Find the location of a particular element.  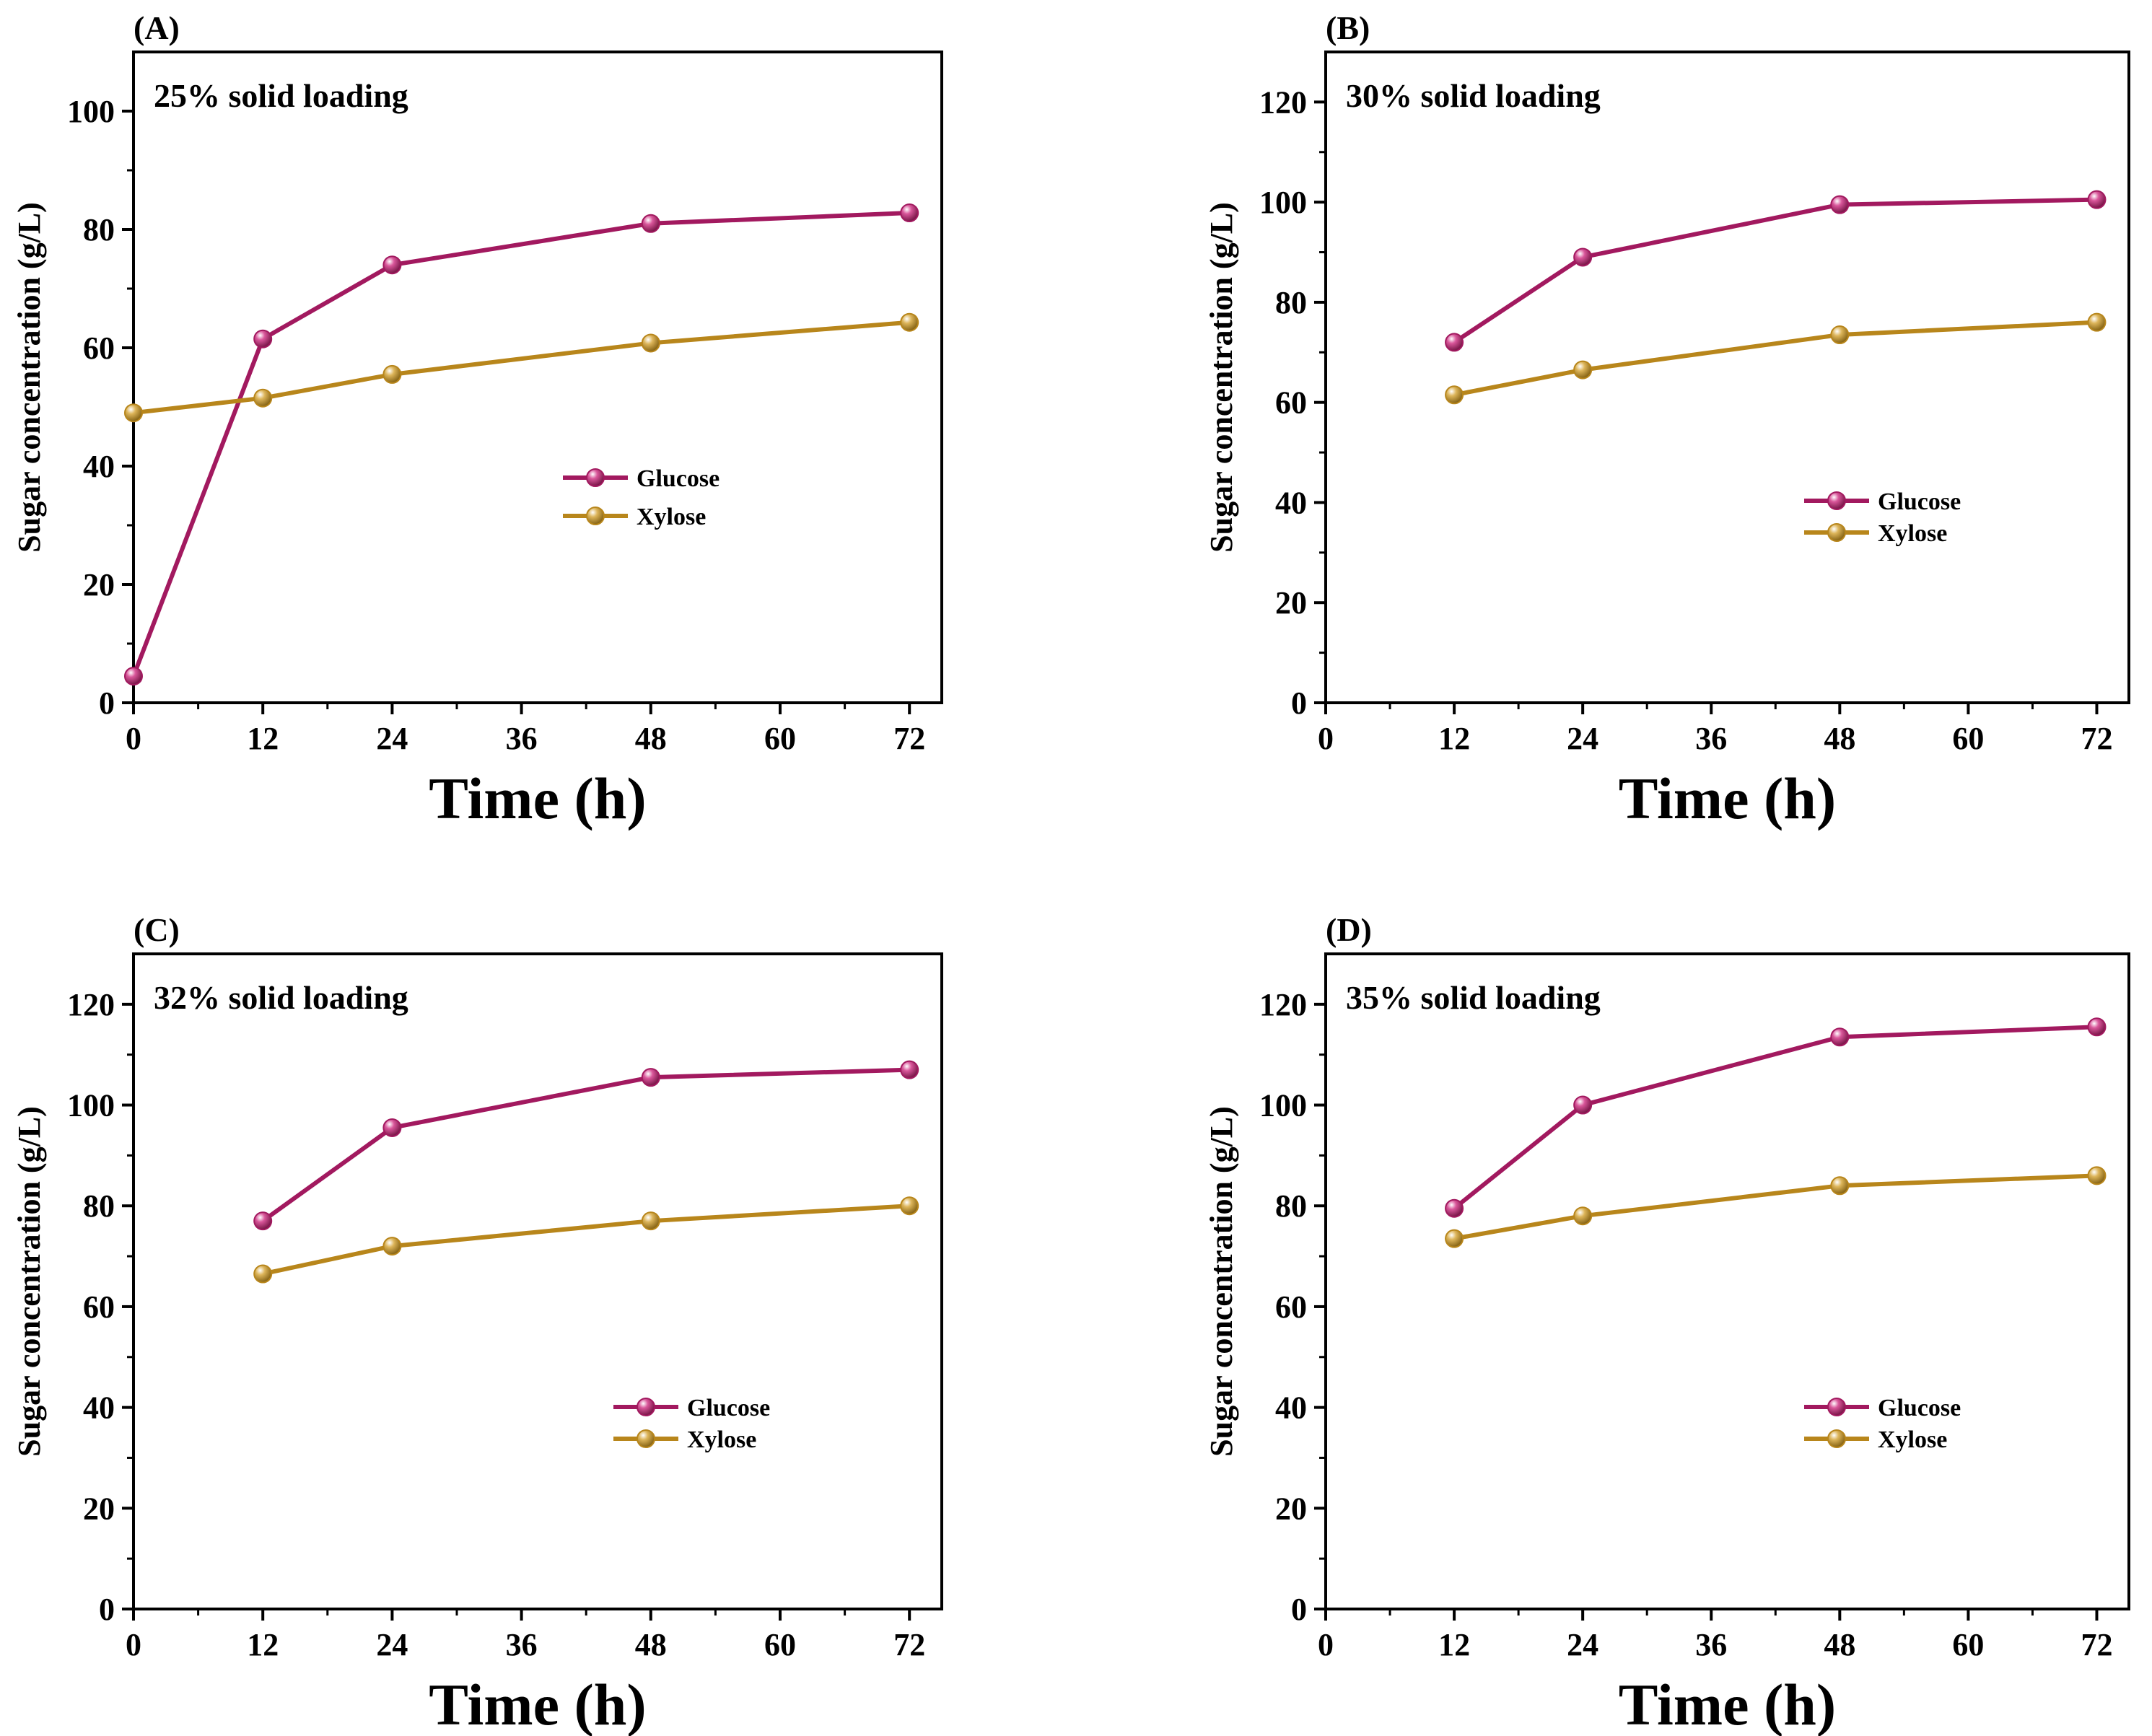

panel-letter: (C) is located at coordinates (157, 929).